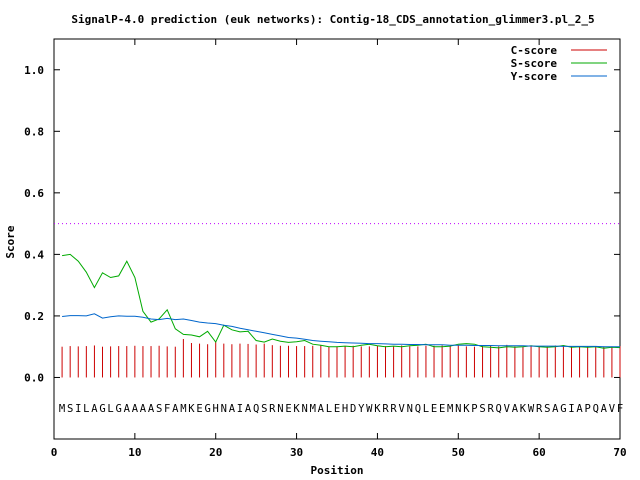  What do you see at coordinates (353, 409) in the screenshot?
I see `sequence-residue: D` at bounding box center [353, 409].